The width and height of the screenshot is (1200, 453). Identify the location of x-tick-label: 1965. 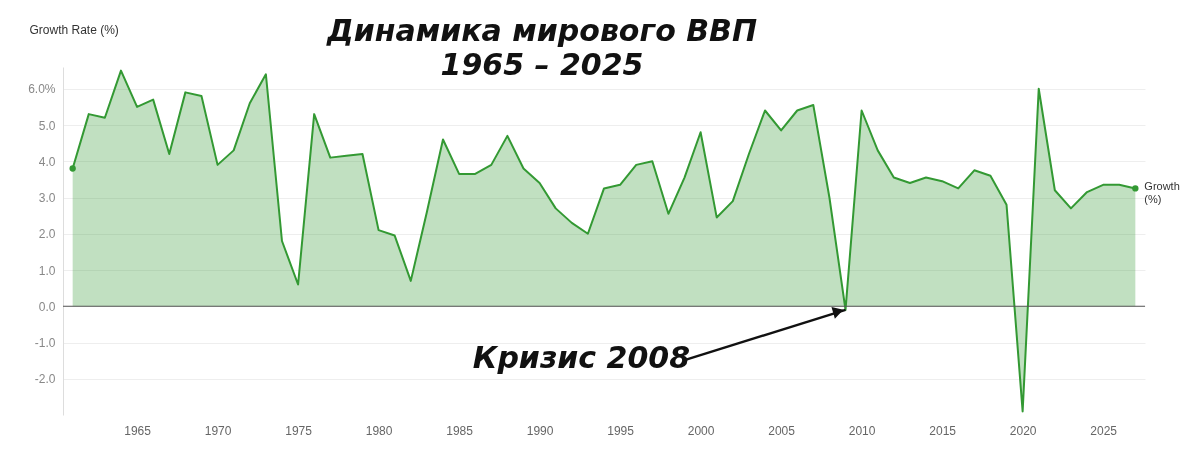
(138, 430).